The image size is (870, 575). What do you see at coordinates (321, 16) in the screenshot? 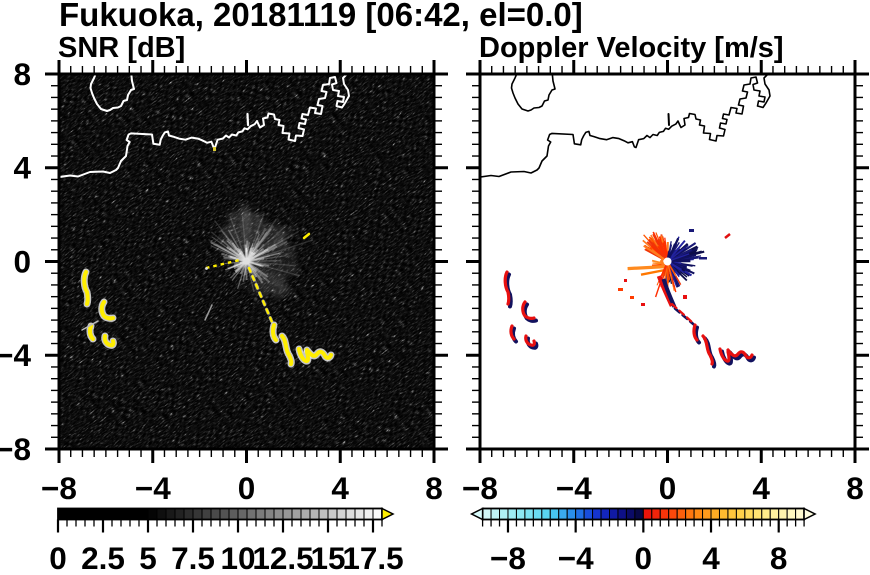
I see `svg-text:Fukuoka, 20181119 [06:42, el=0: Fukuoka, 20181119 [06:42, el=0.0]` at bounding box center [321, 16].